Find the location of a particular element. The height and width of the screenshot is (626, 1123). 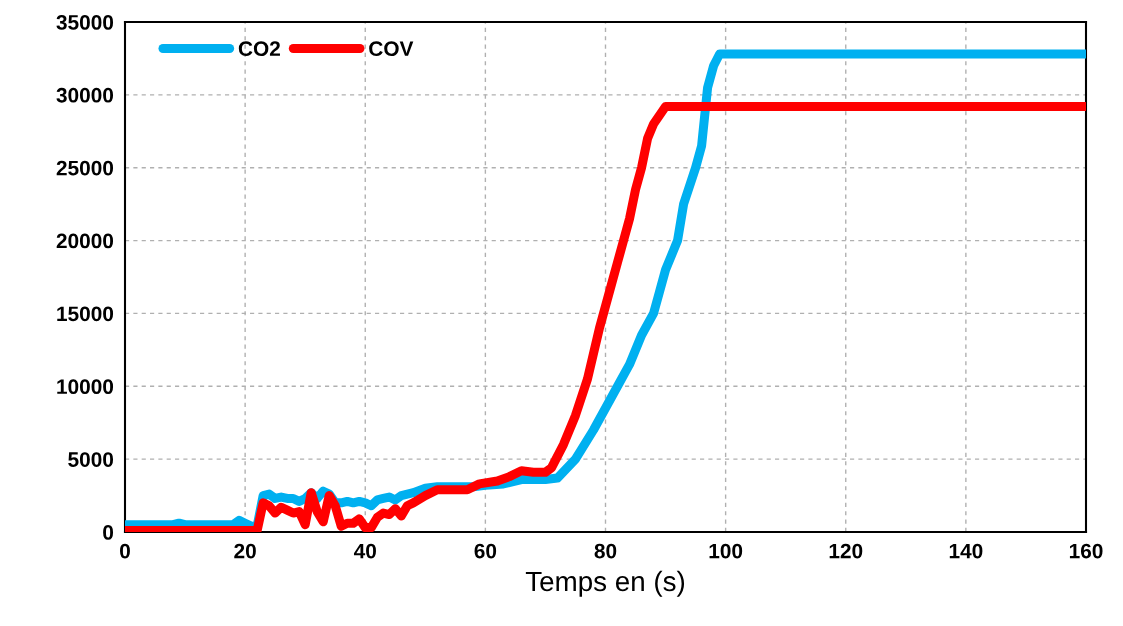

legend-label: COV is located at coordinates (391, 49).